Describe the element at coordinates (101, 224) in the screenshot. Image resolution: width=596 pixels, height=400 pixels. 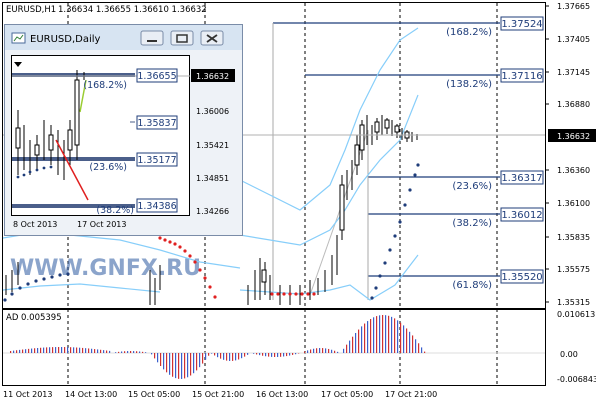
I see `svg-text: 17 Oct 2013` at that location.